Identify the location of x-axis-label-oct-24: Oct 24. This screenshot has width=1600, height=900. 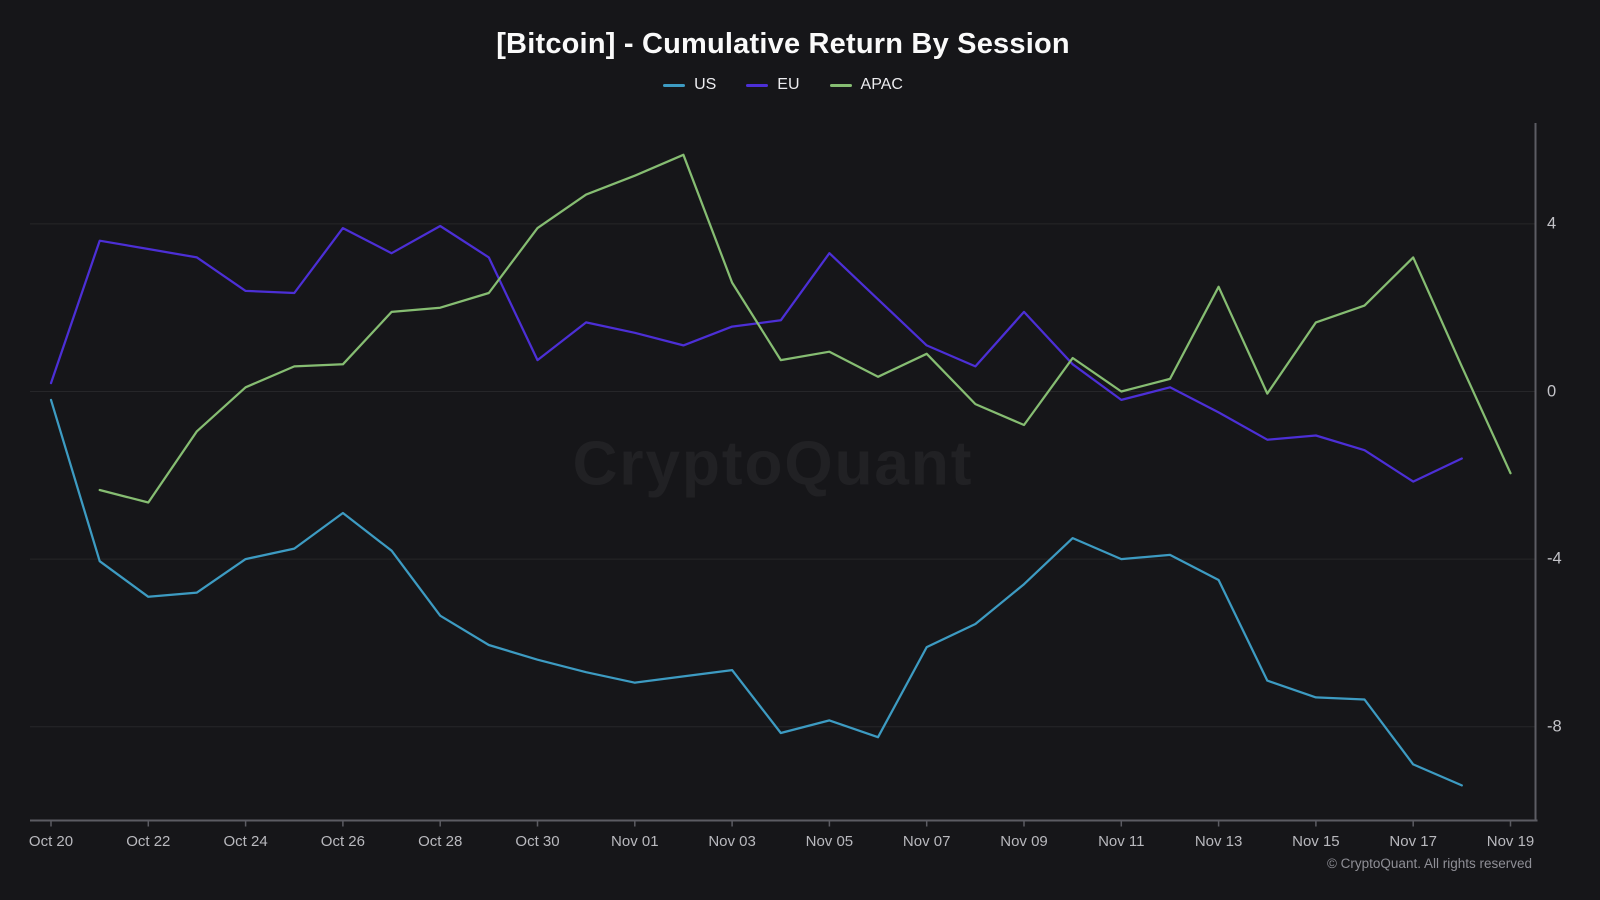
(245, 841).